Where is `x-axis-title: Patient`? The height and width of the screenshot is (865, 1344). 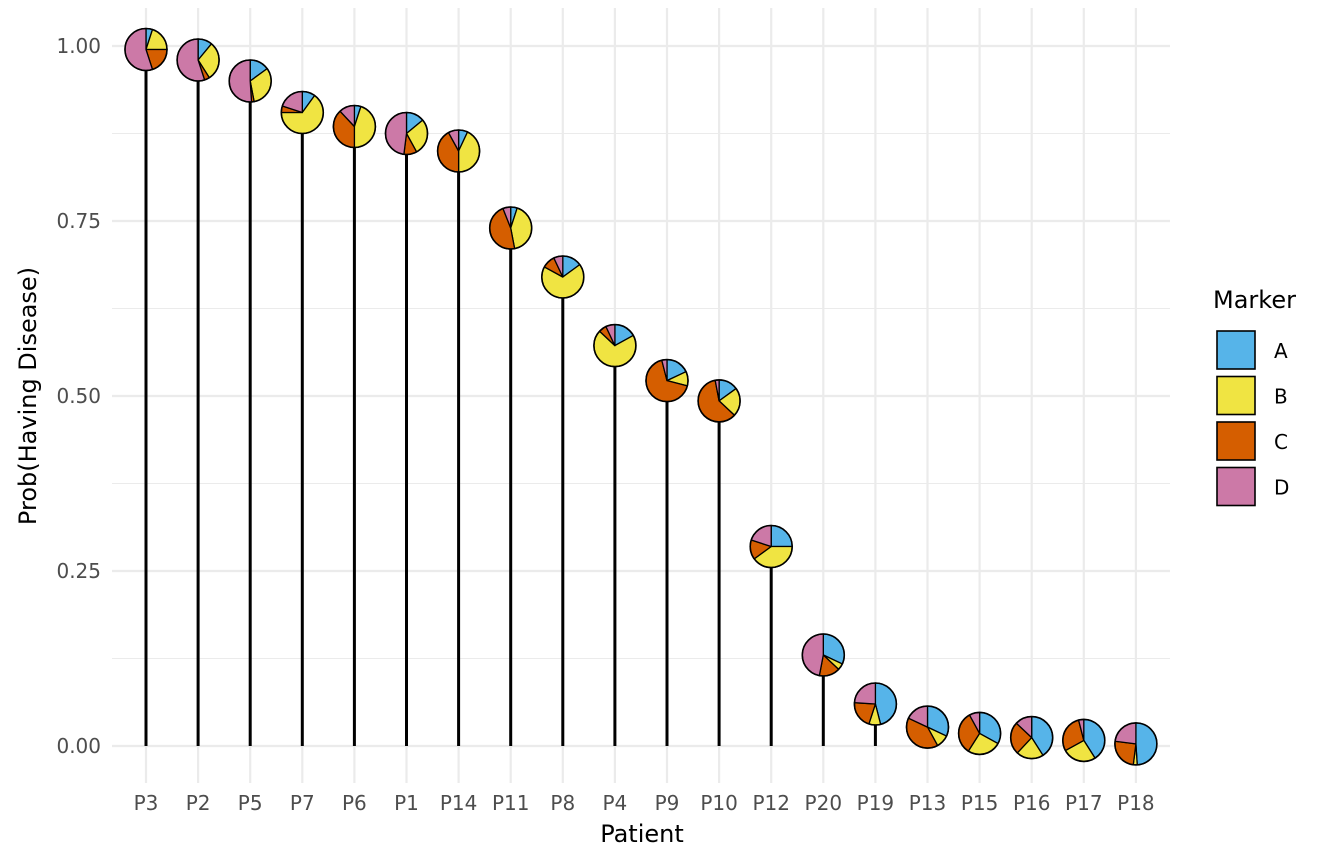 x-axis-title: Patient is located at coordinates (642, 834).